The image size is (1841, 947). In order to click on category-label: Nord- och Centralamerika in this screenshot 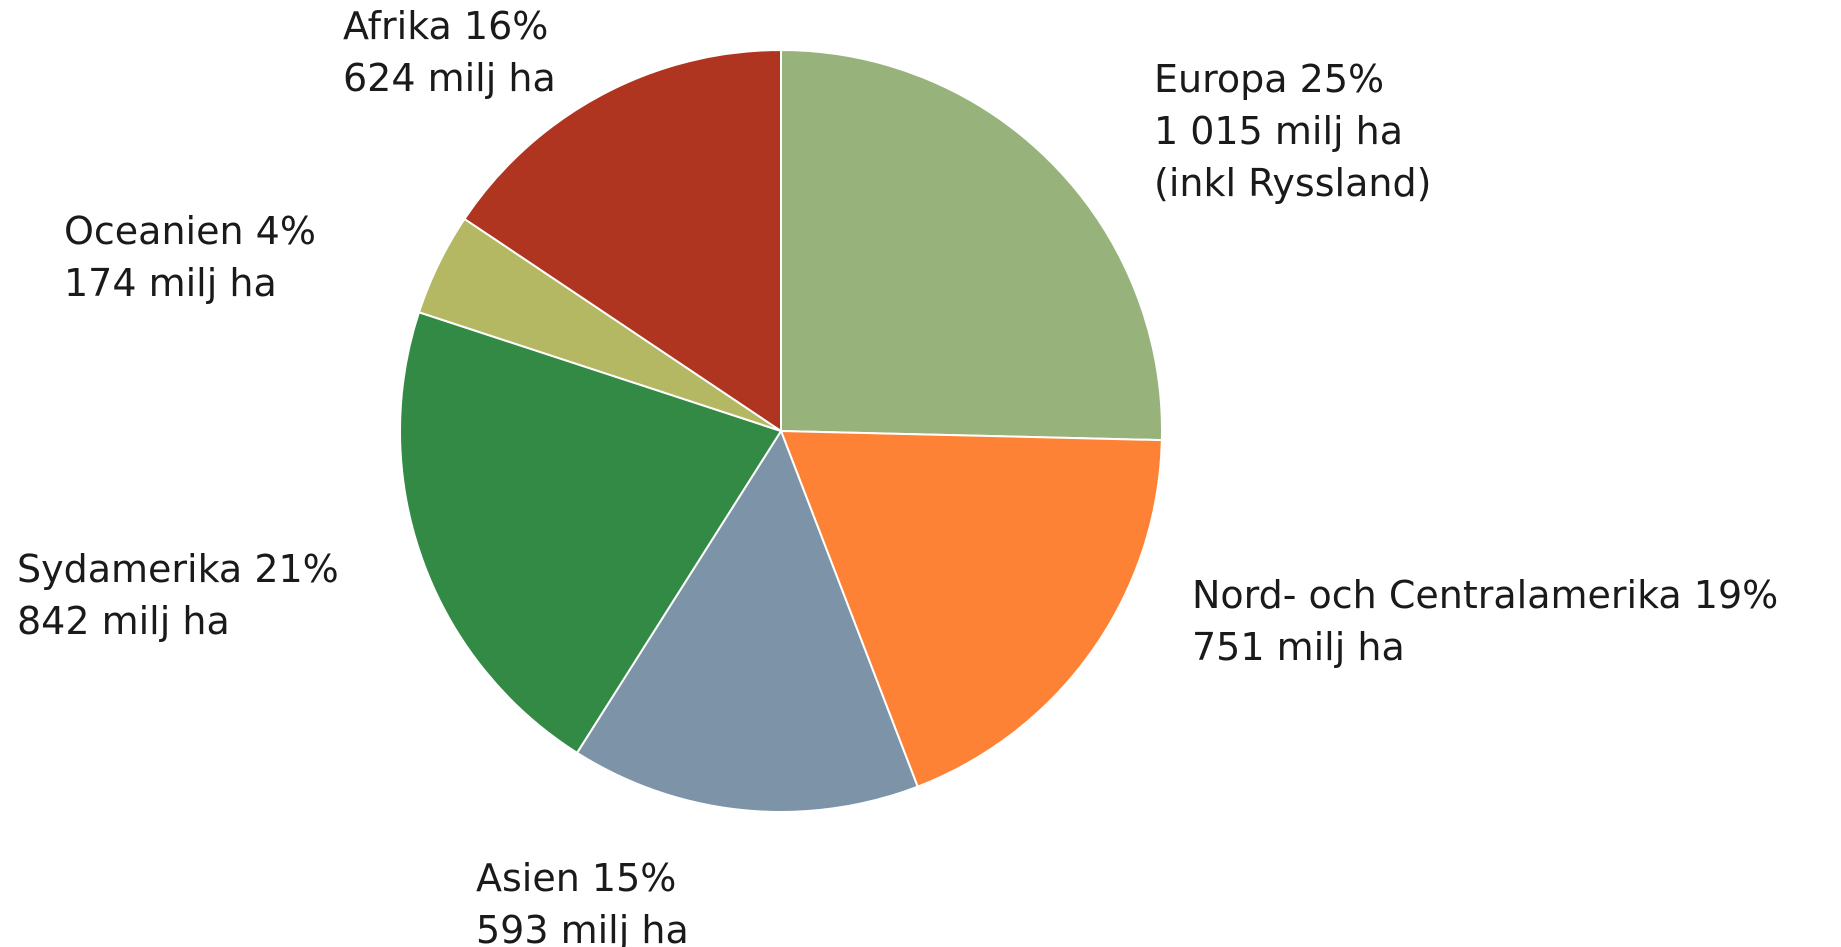, I will do `click(1437, 595)`.